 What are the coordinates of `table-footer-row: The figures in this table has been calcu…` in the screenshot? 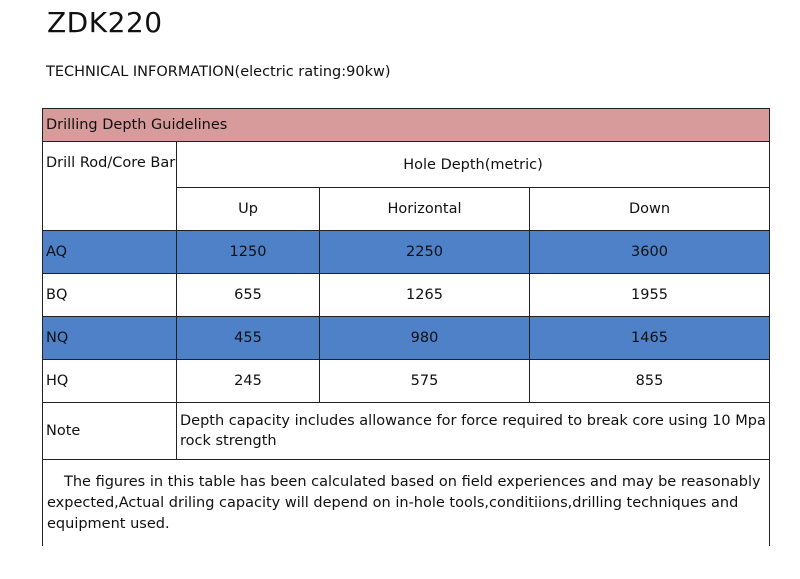 It's located at (406, 502).